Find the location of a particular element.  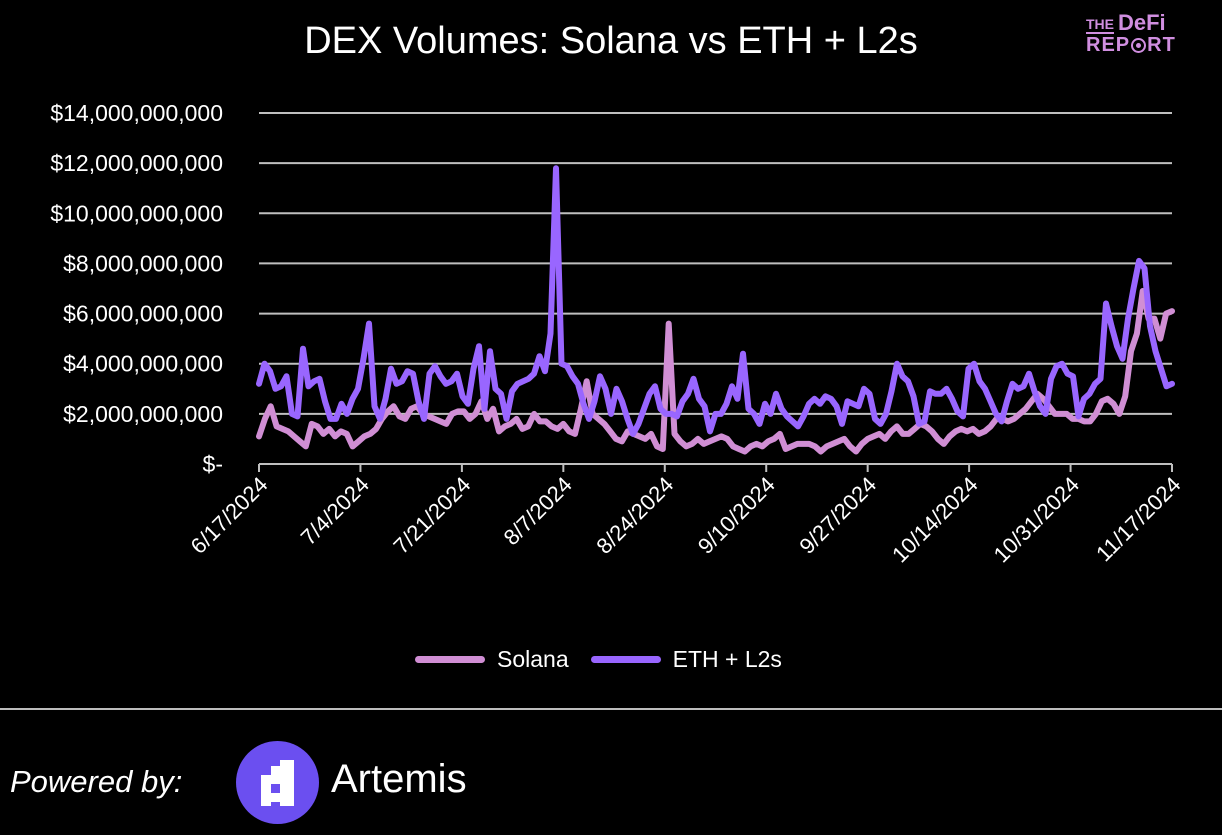

y-tick-label: $- is located at coordinates (213, 464).